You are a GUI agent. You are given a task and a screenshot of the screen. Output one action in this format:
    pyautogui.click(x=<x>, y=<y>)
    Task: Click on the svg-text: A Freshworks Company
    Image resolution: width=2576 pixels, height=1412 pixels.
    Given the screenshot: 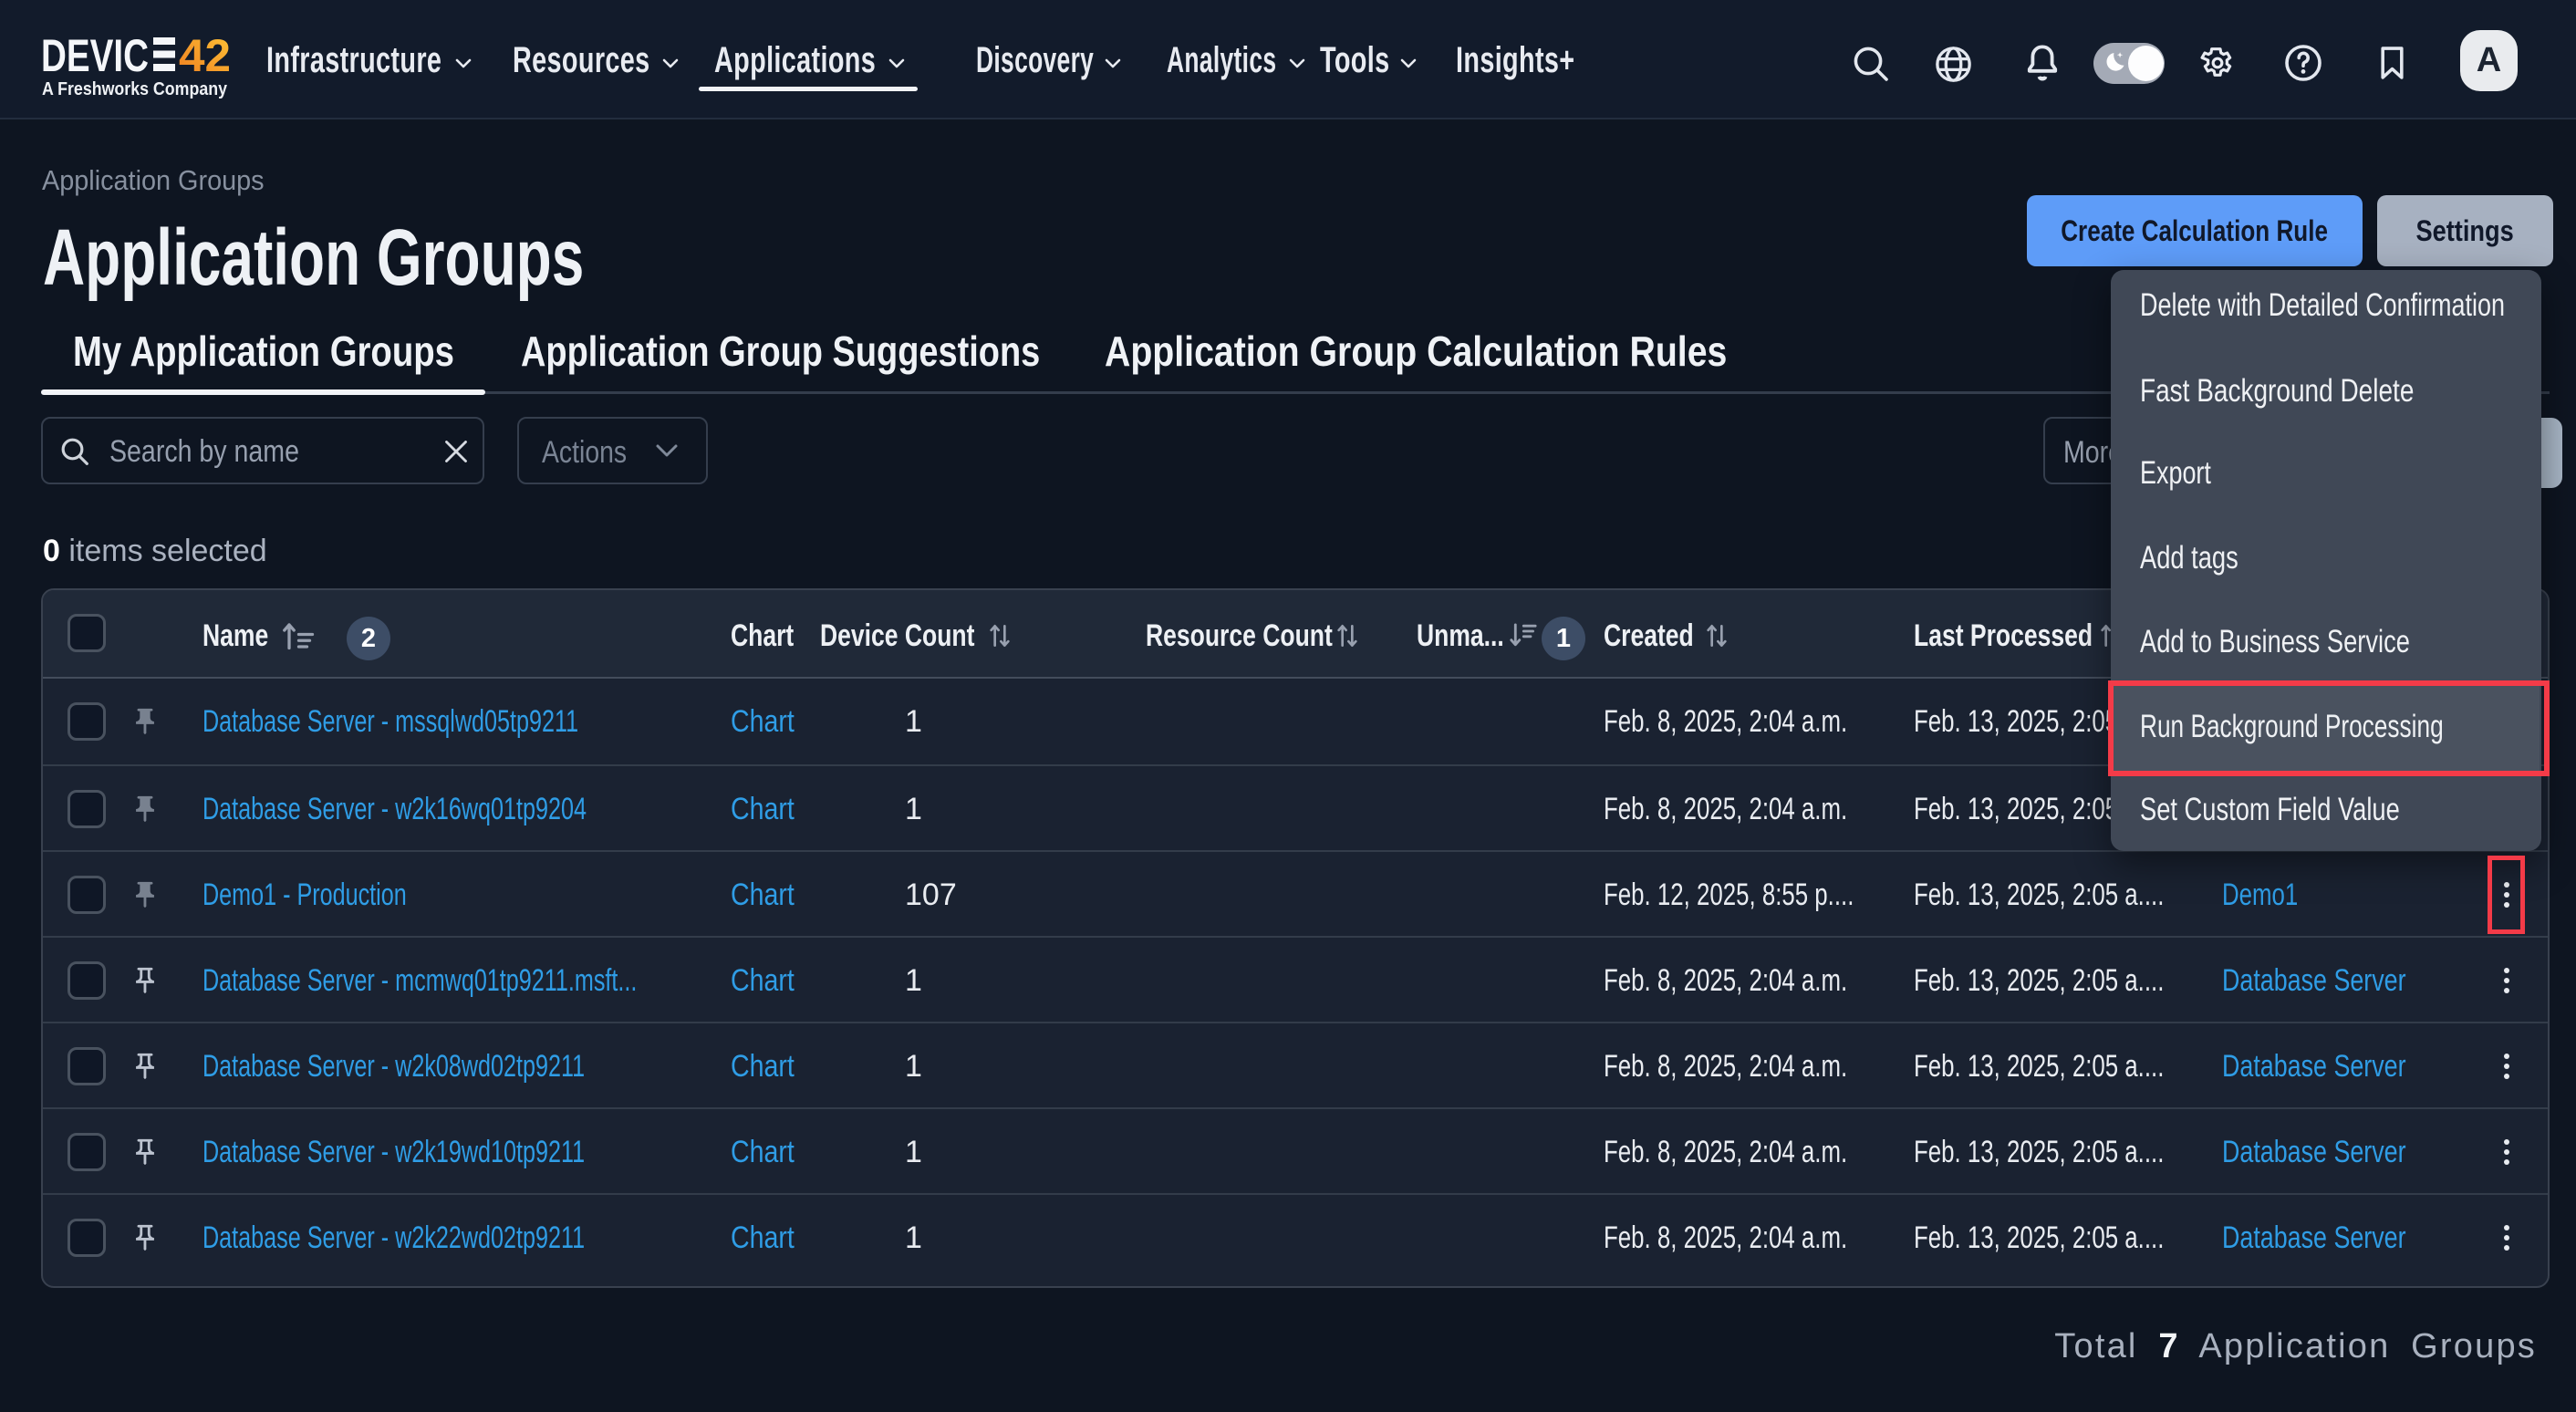 What is the action you would take?
    pyautogui.click(x=135, y=88)
    